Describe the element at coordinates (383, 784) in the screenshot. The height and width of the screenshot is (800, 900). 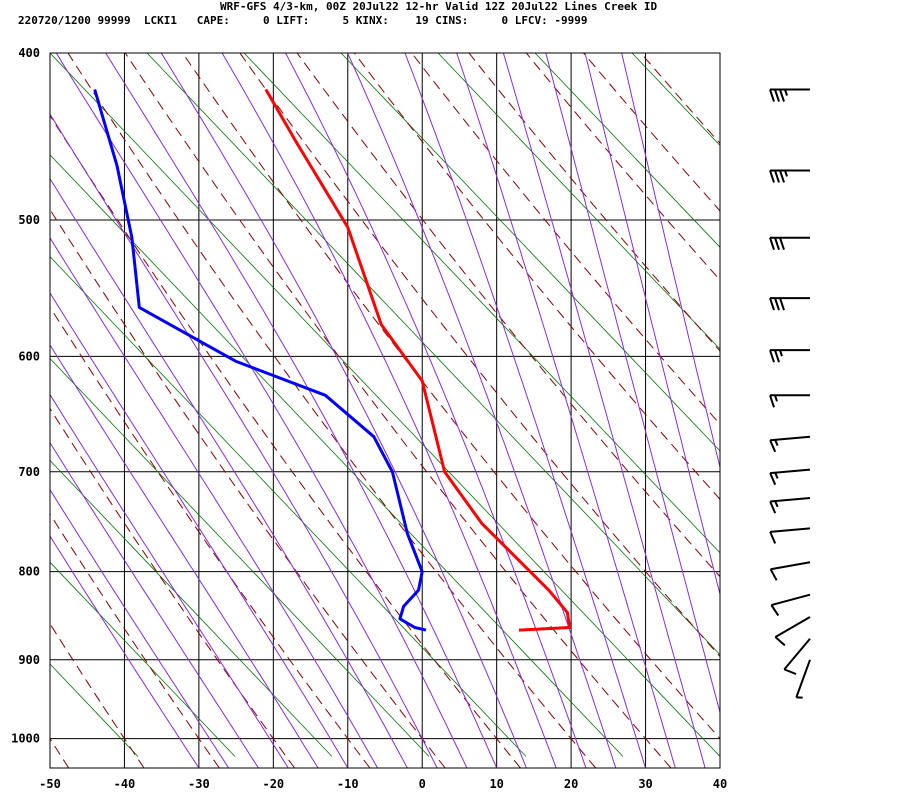
I see `temperature-axis: -50 -40 -30 -20 -10 0 10 20 30 40` at that location.